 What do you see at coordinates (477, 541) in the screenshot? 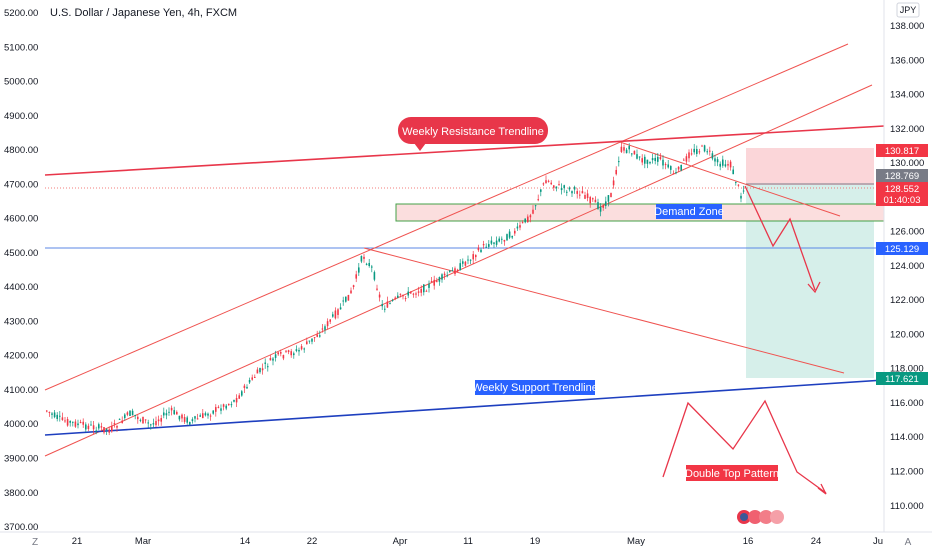
I see `time-axis: 21 Mar 14 22 Apr 11 19 May 16 24 Ju` at bounding box center [477, 541].